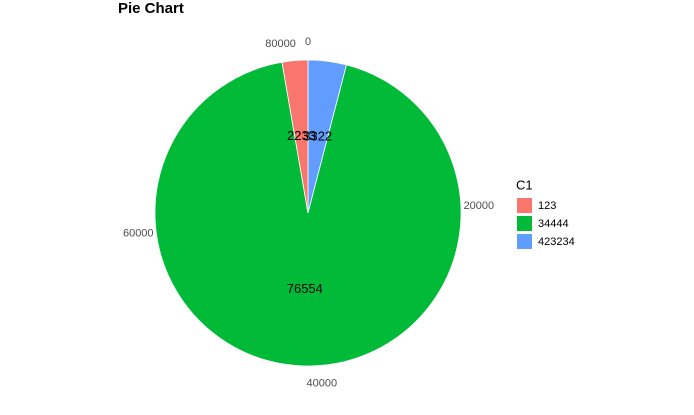  What do you see at coordinates (479, 206) in the screenshot?
I see `theta-tick-label: 20000` at bounding box center [479, 206].